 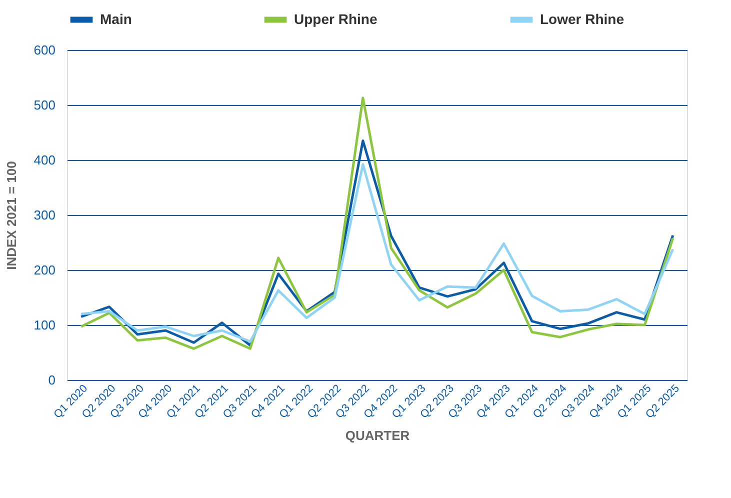 I want to click on y-tick-label: 200, so click(x=45, y=270).